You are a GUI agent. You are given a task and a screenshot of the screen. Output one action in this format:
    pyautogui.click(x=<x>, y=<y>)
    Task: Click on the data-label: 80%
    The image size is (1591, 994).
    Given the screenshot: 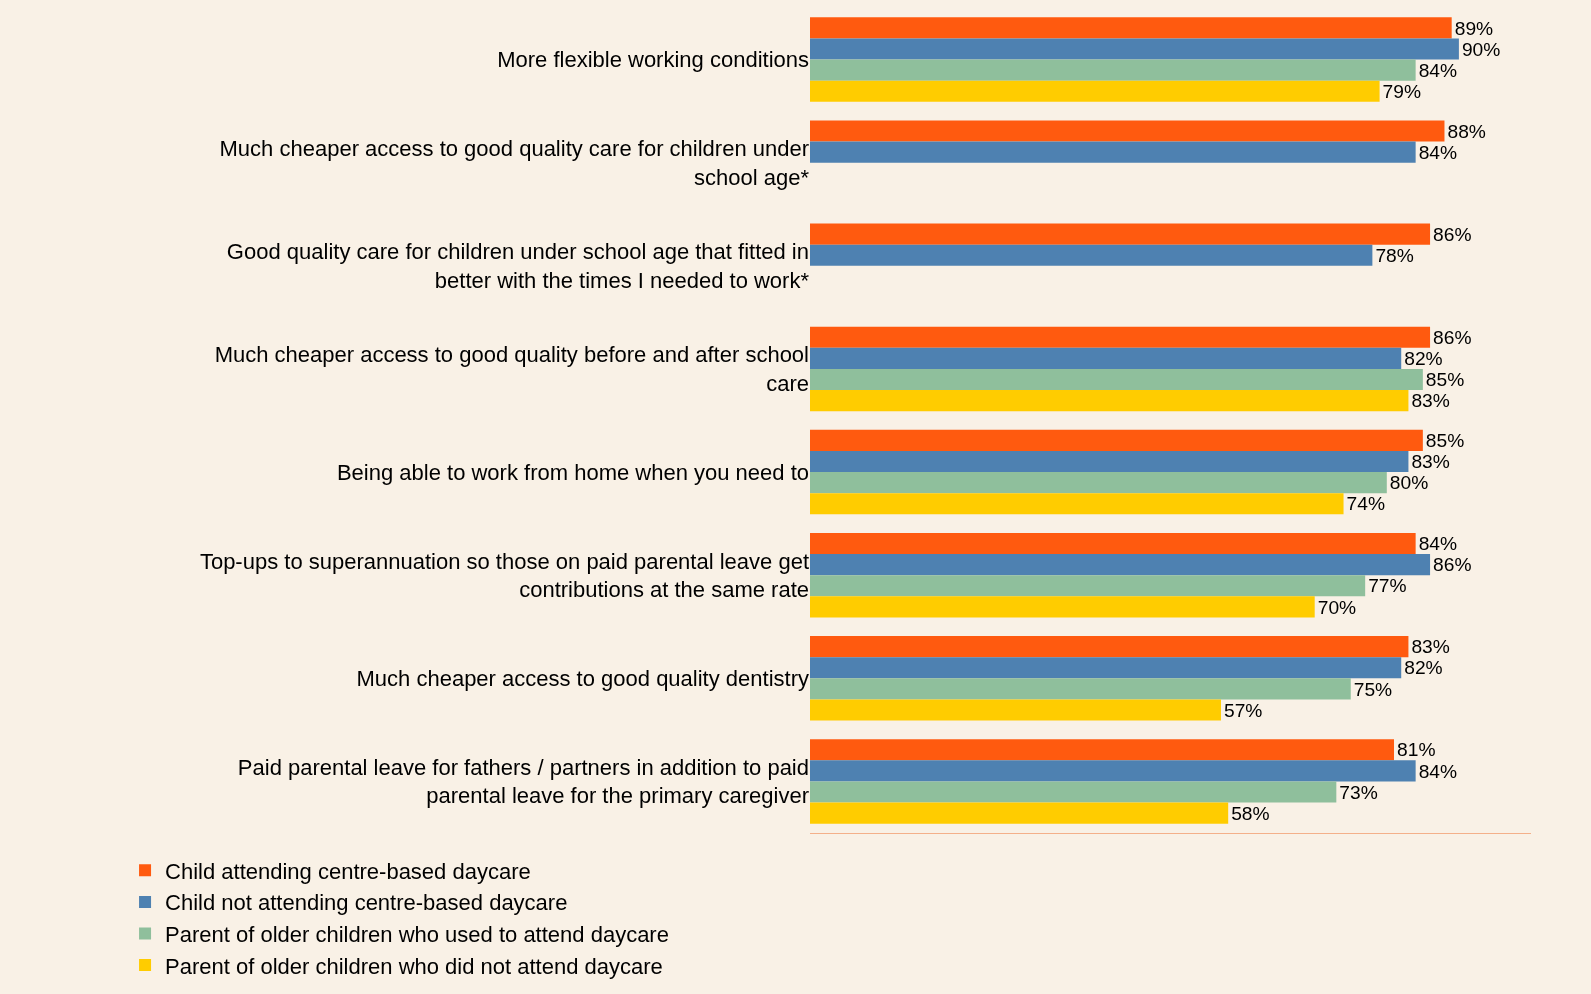 What is the action you would take?
    pyautogui.click(x=1409, y=483)
    